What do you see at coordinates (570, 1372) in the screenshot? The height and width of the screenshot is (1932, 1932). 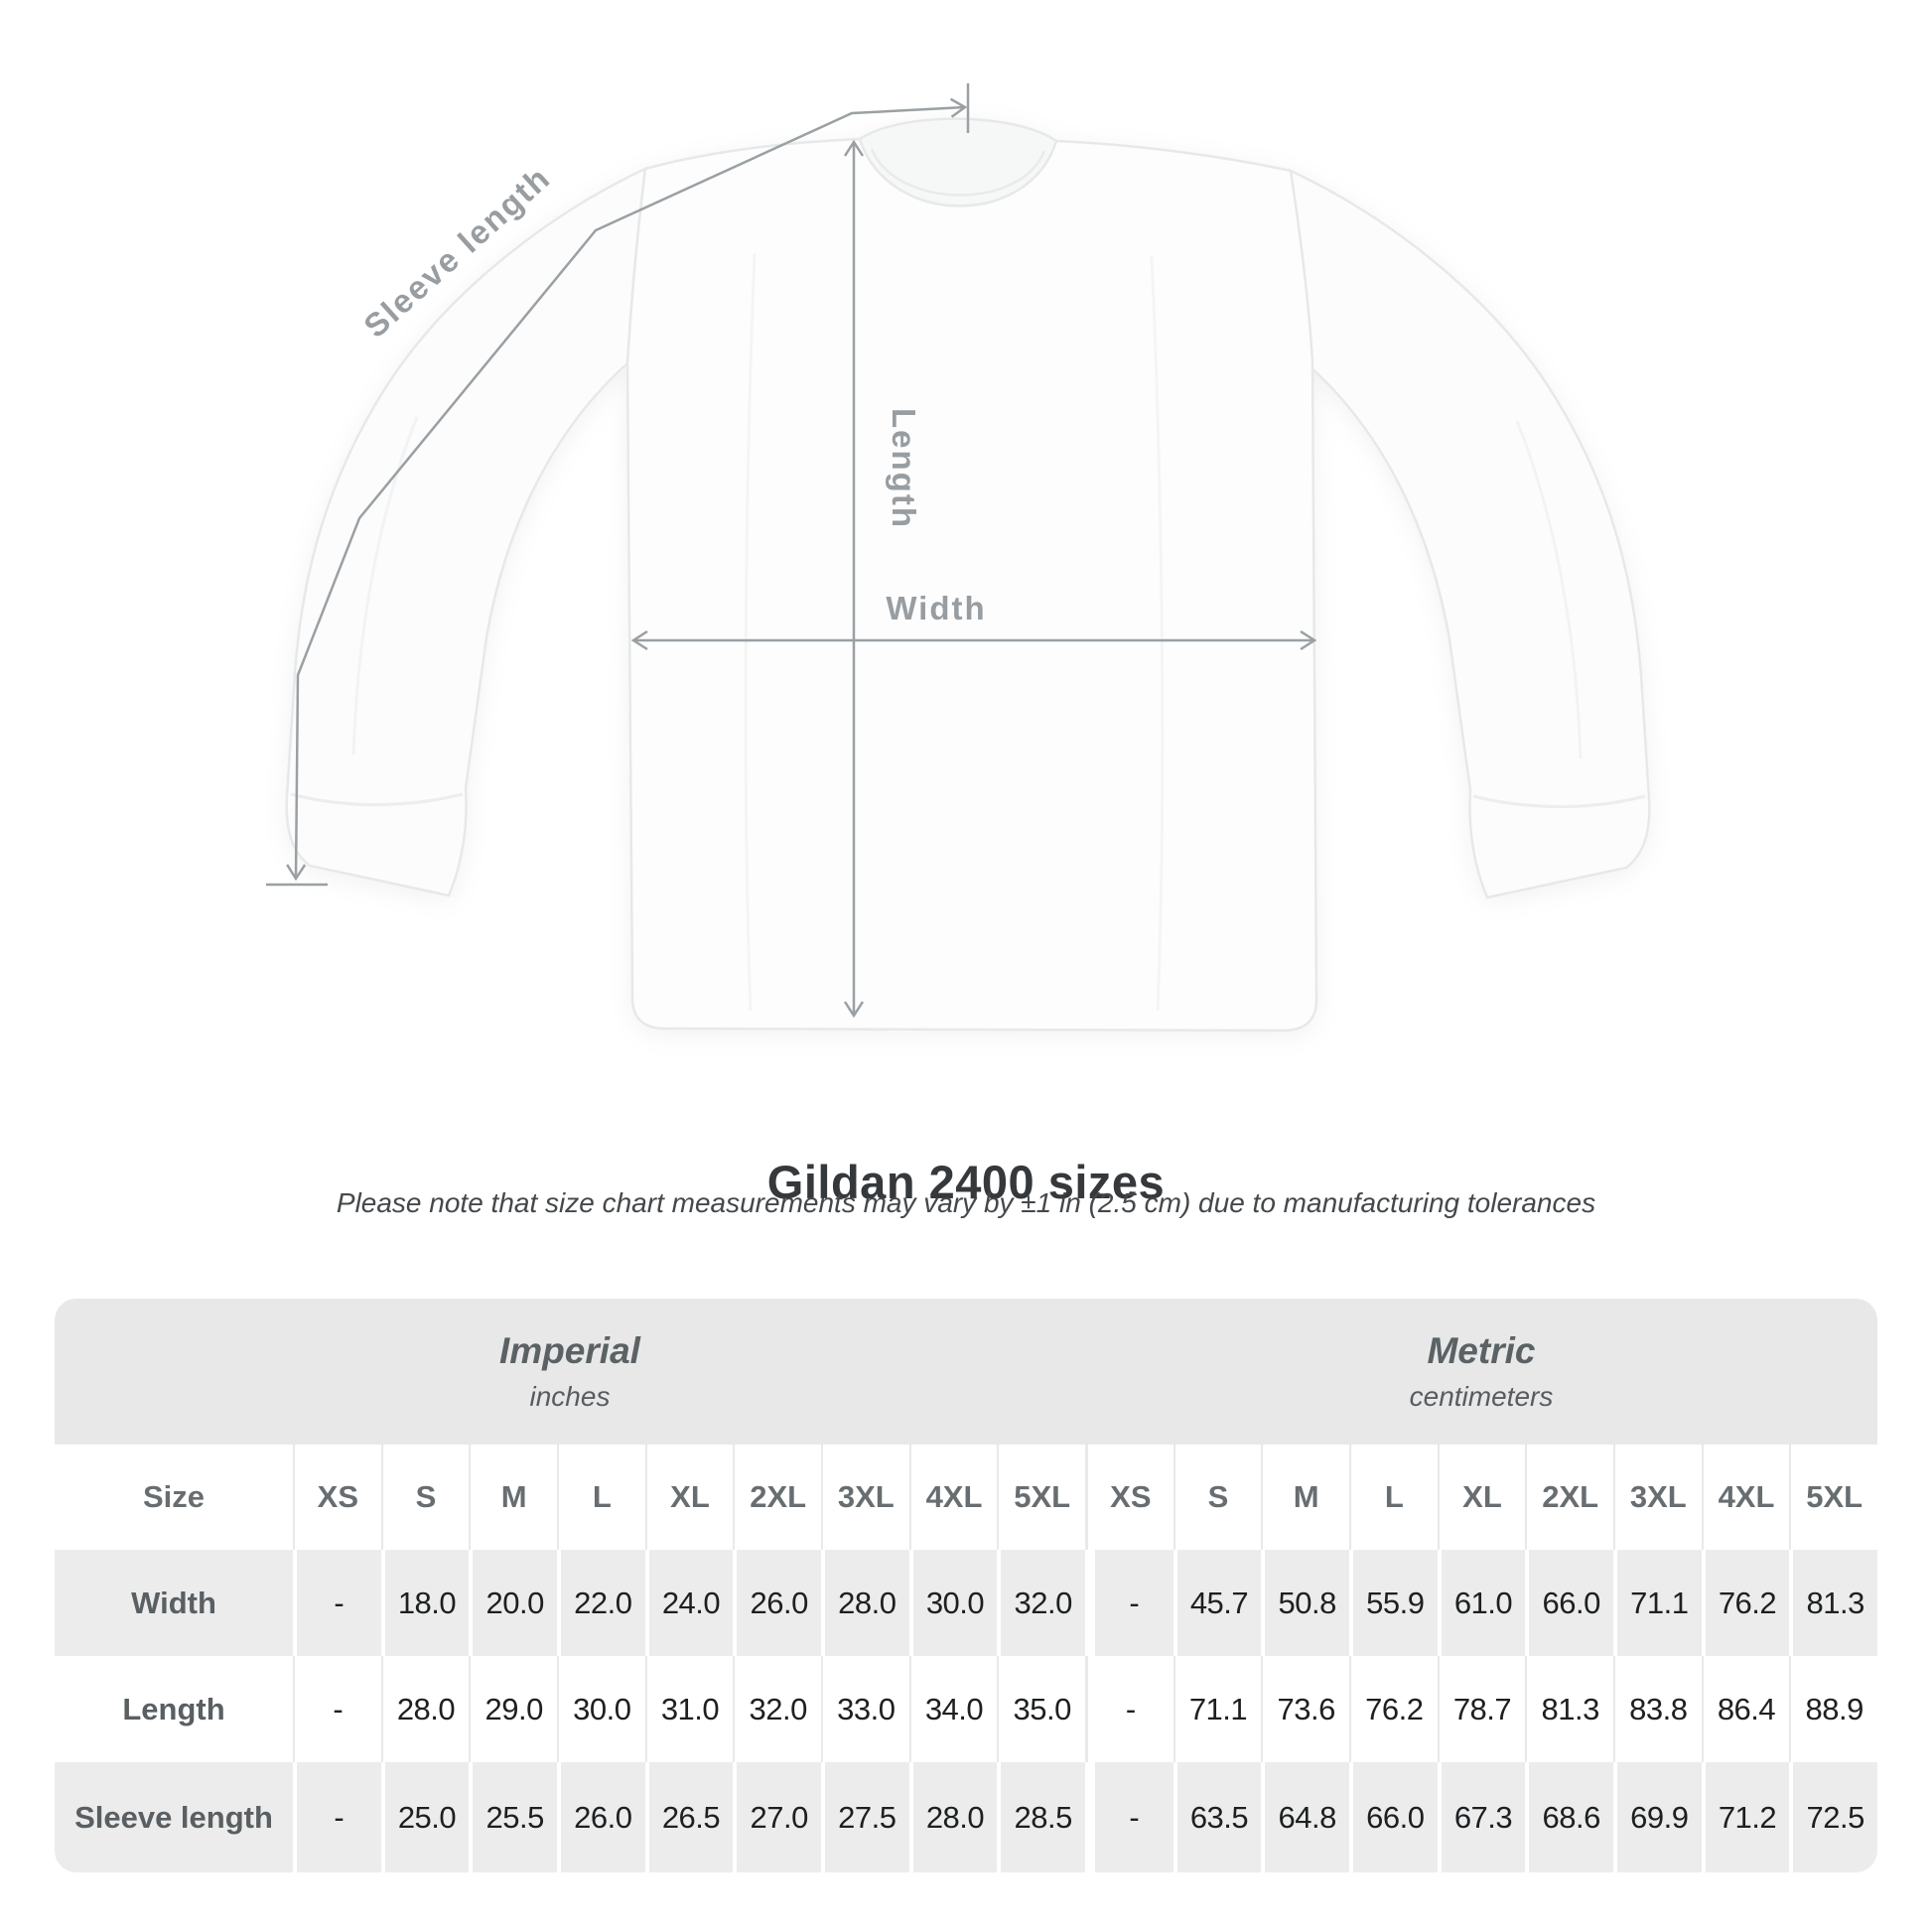 I see `imperial-group-header: Imperial inches` at bounding box center [570, 1372].